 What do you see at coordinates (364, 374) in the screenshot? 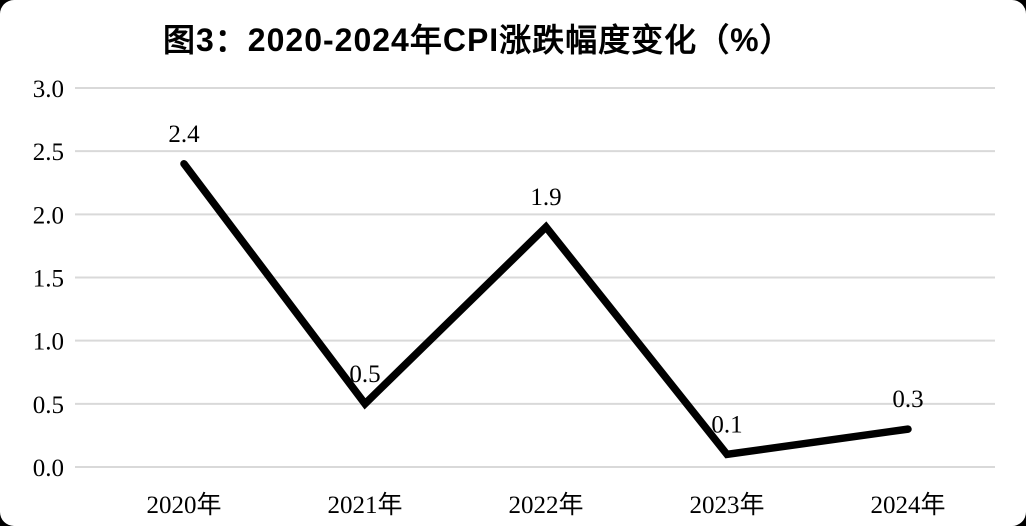
I see `data-point-label: 0.5` at bounding box center [364, 374].